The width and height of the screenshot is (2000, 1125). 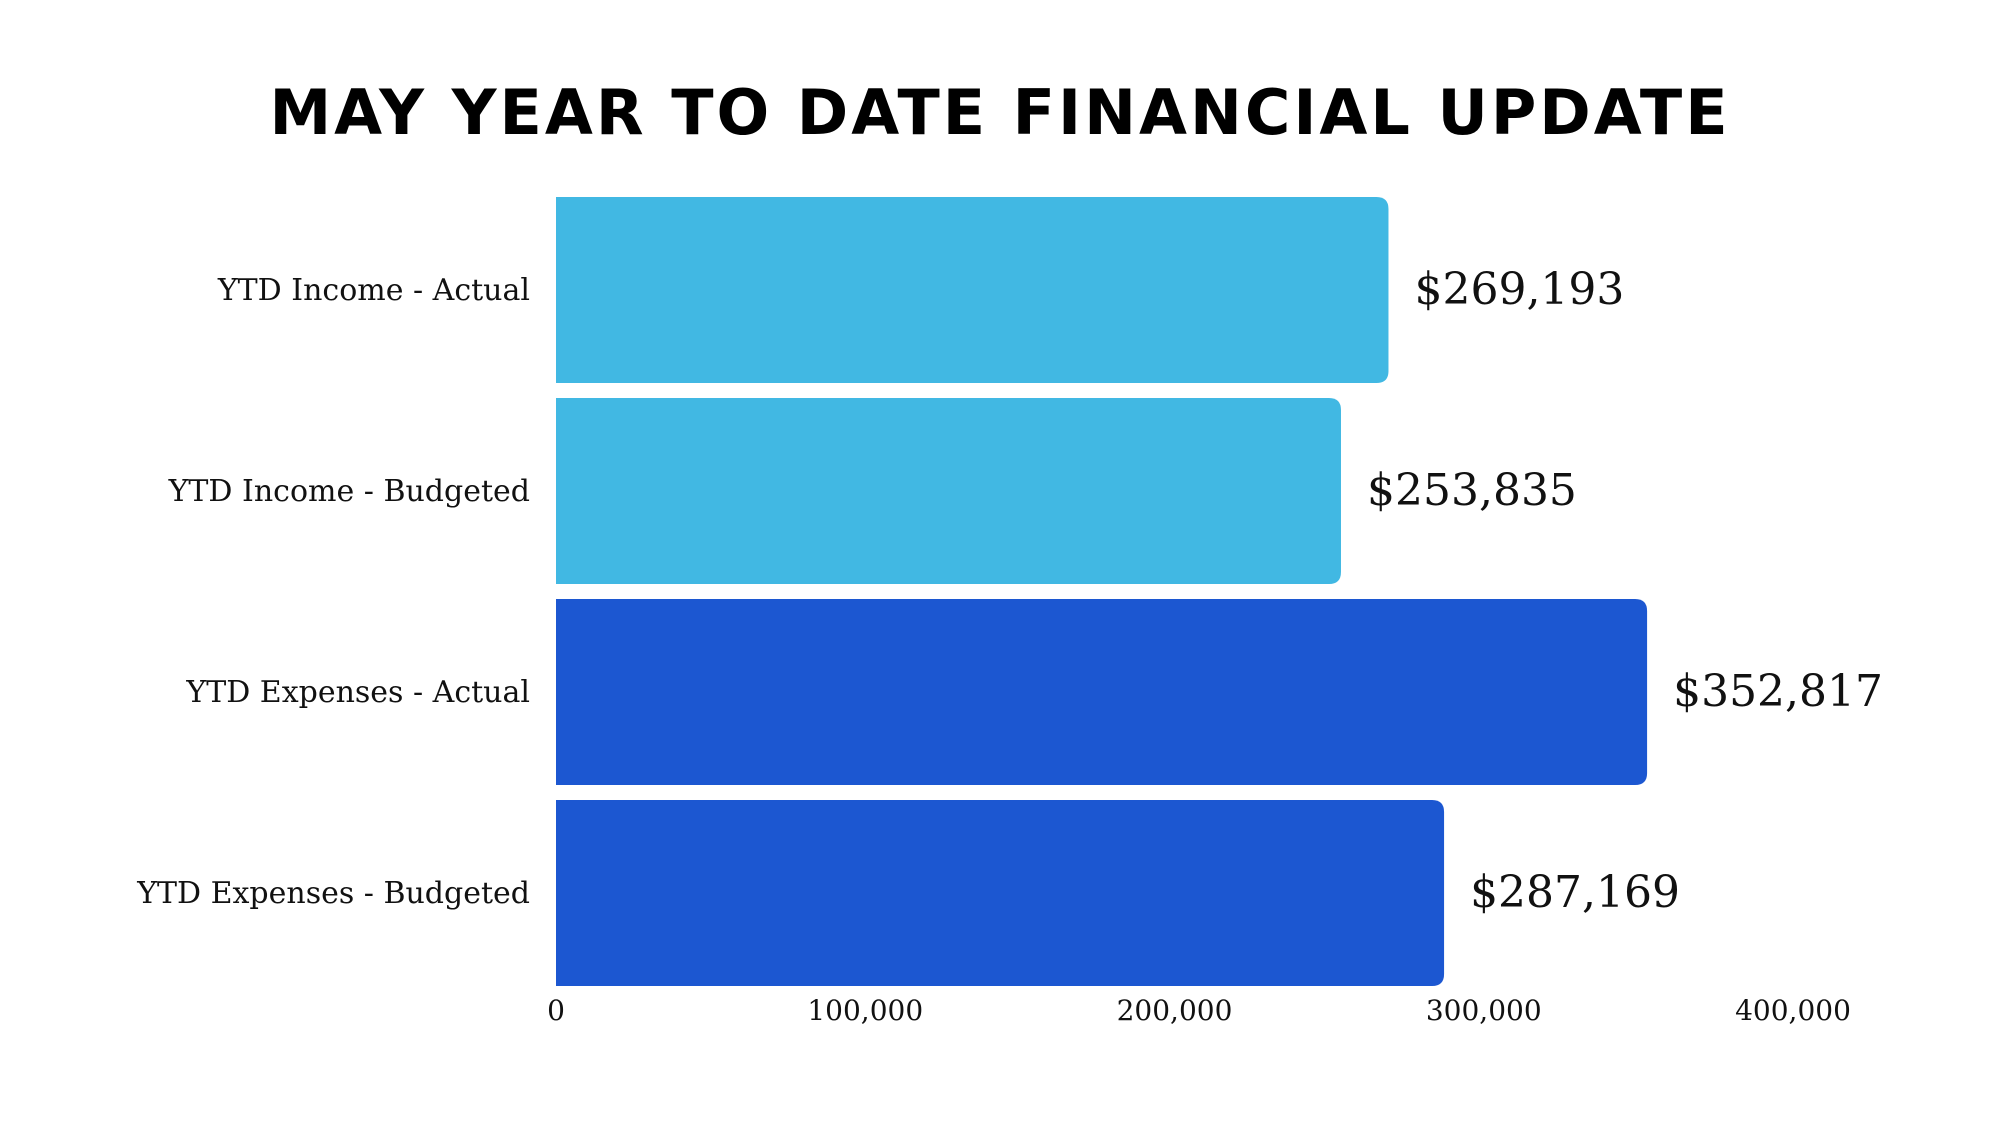 What do you see at coordinates (1175, 1010) in the screenshot?
I see `x-tick-label-2: 200,000` at bounding box center [1175, 1010].